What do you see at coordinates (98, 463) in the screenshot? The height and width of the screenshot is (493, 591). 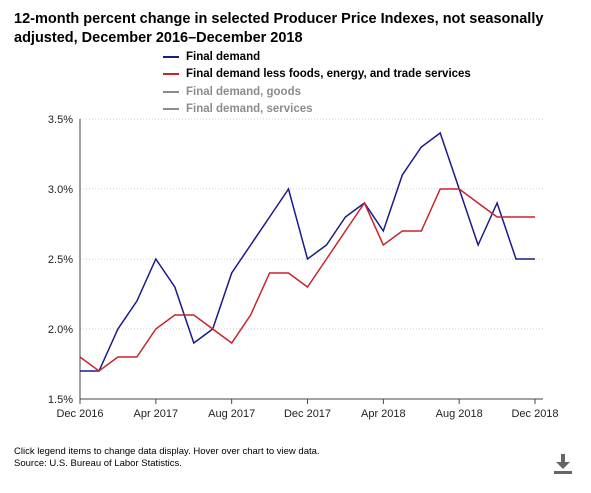 I see `footer-source: Source: U.S. Bureau of Labor Statistics.` at bounding box center [98, 463].